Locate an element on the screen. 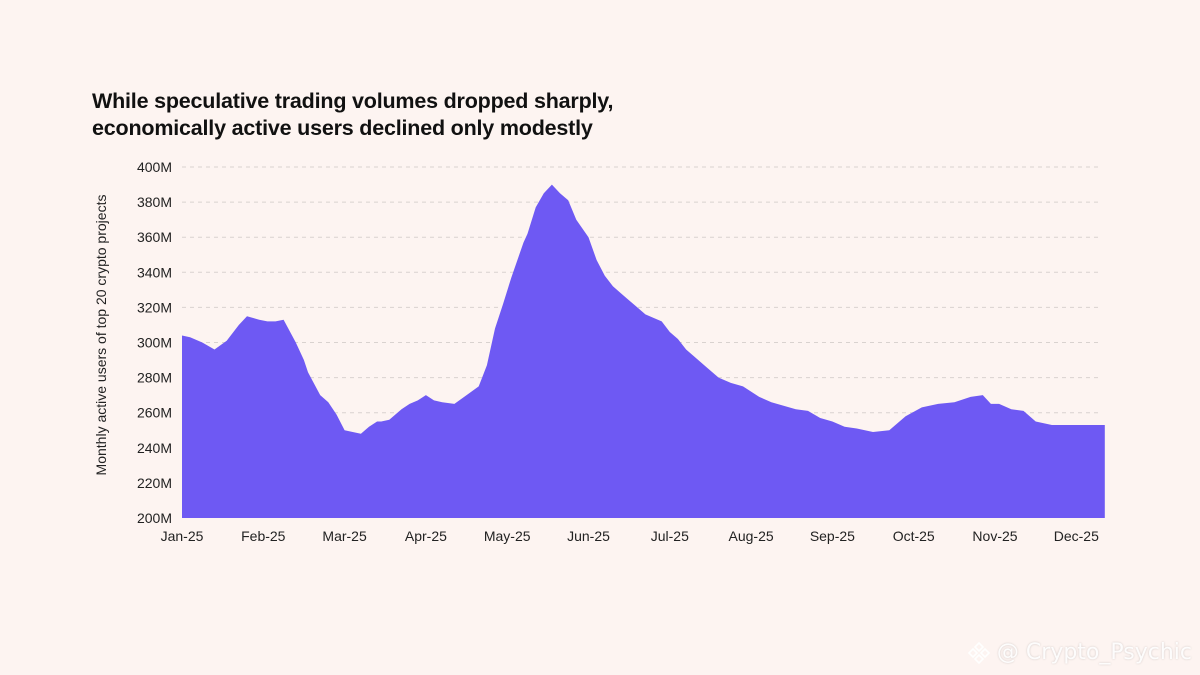  y-tick-label: 400M is located at coordinates (154, 167).